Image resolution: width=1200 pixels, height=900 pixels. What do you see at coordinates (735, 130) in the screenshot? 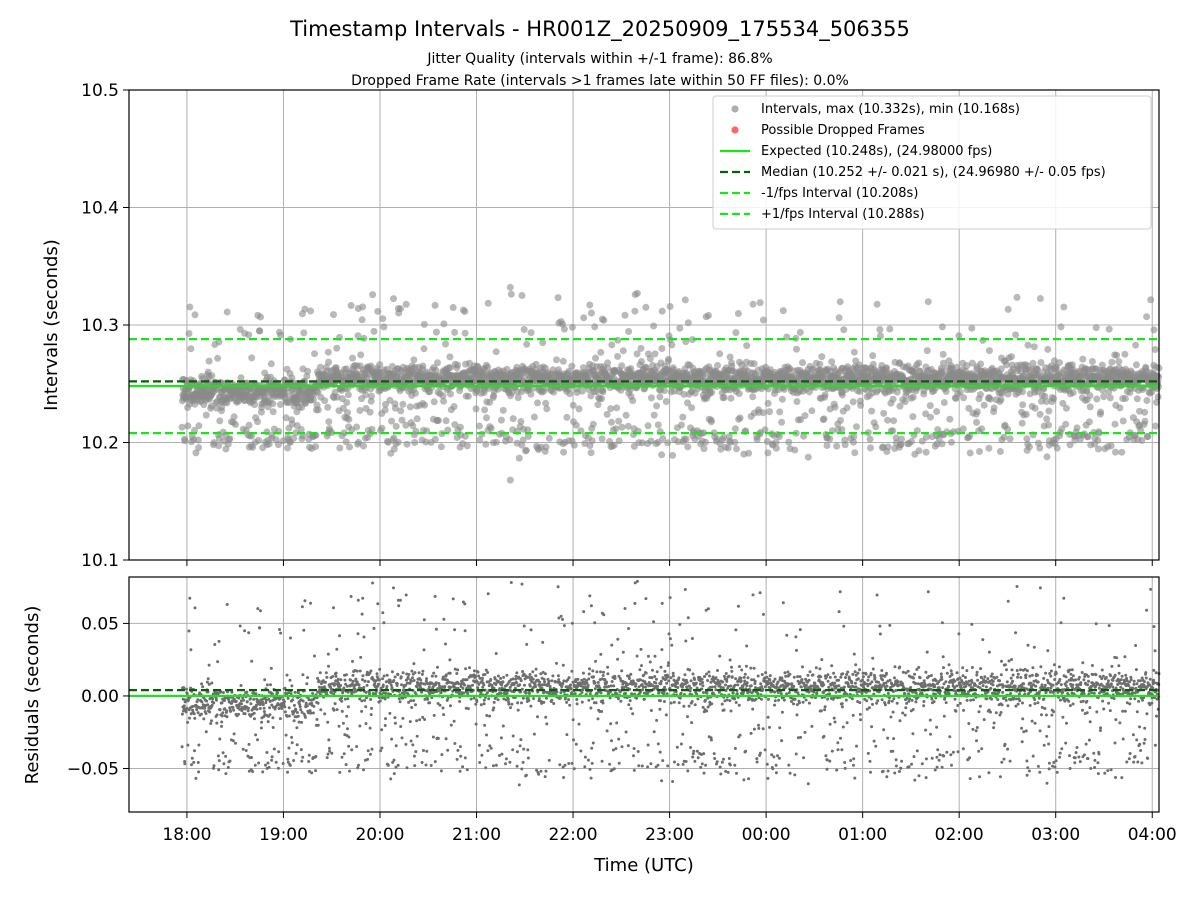
I see `legend-marker-dropped` at bounding box center [735, 130].